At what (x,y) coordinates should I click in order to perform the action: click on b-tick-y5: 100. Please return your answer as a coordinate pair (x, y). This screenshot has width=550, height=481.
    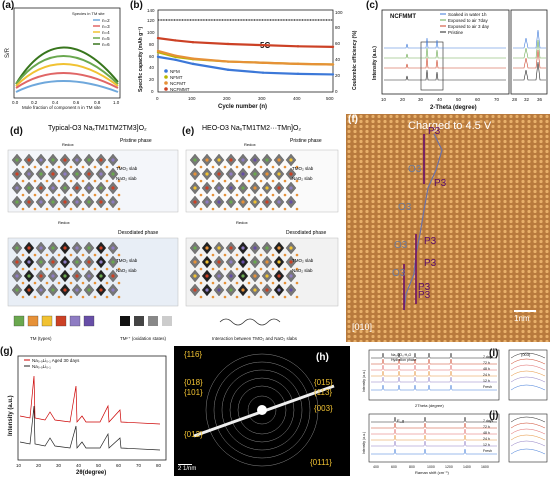
    Looking at the image, I should click on (151, 32).